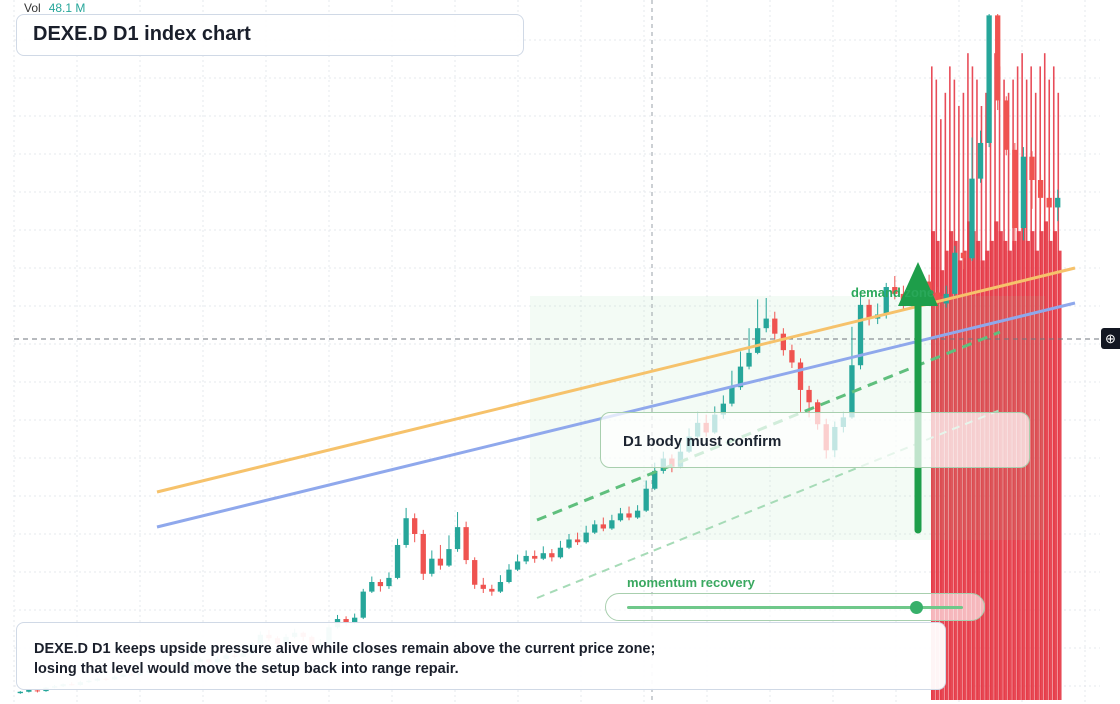  I want to click on support-dashed-line, so click(768, 426).